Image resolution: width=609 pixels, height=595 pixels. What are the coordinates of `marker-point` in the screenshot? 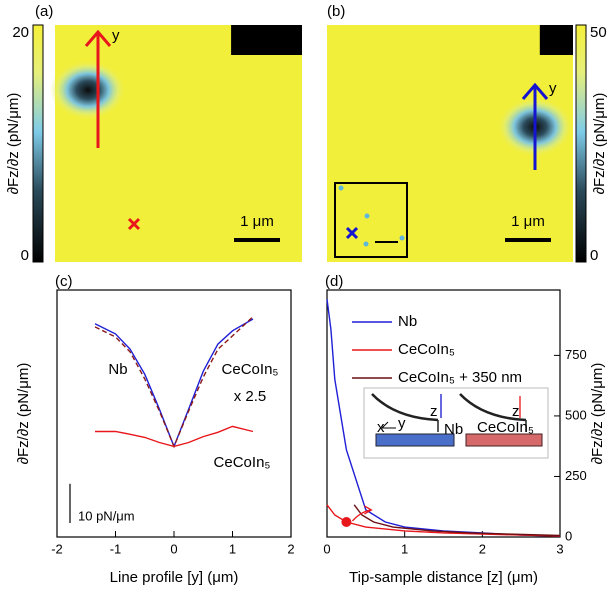 It's located at (346, 521).